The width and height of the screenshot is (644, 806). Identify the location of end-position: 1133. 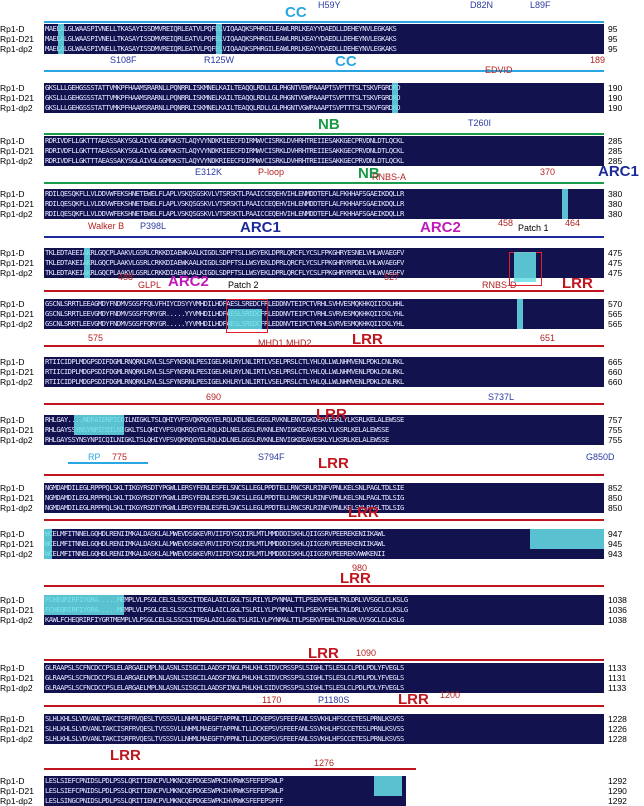
(617, 668).